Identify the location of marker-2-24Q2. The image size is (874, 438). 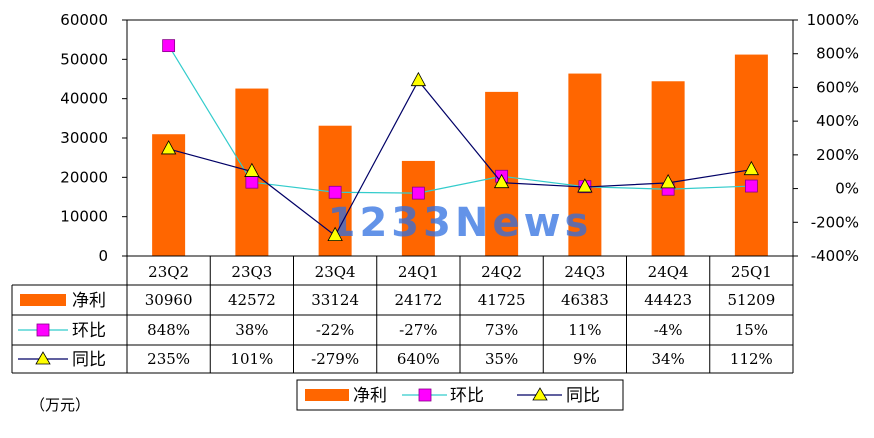
(501, 181).